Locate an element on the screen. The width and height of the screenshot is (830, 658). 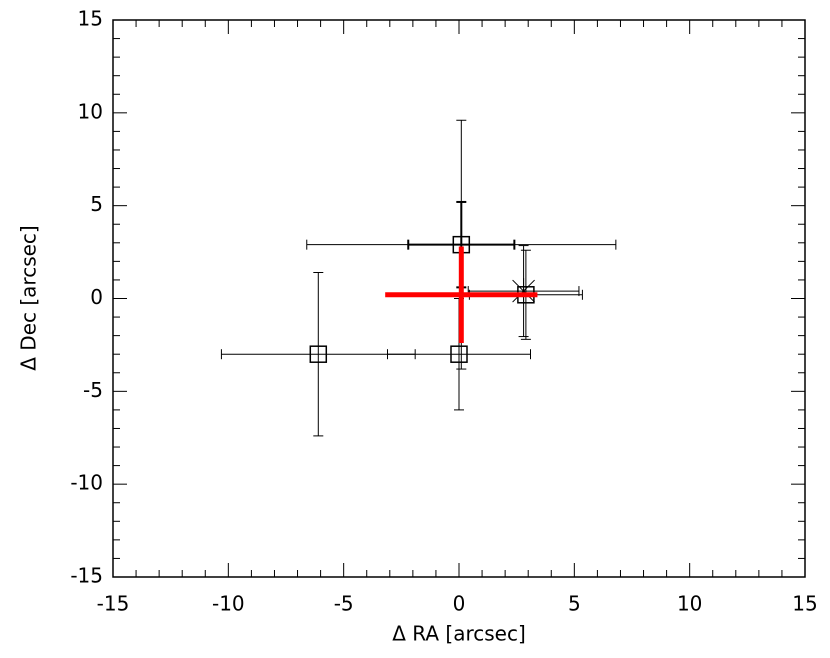
y-tick-label: 5 is located at coordinates (96, 204).